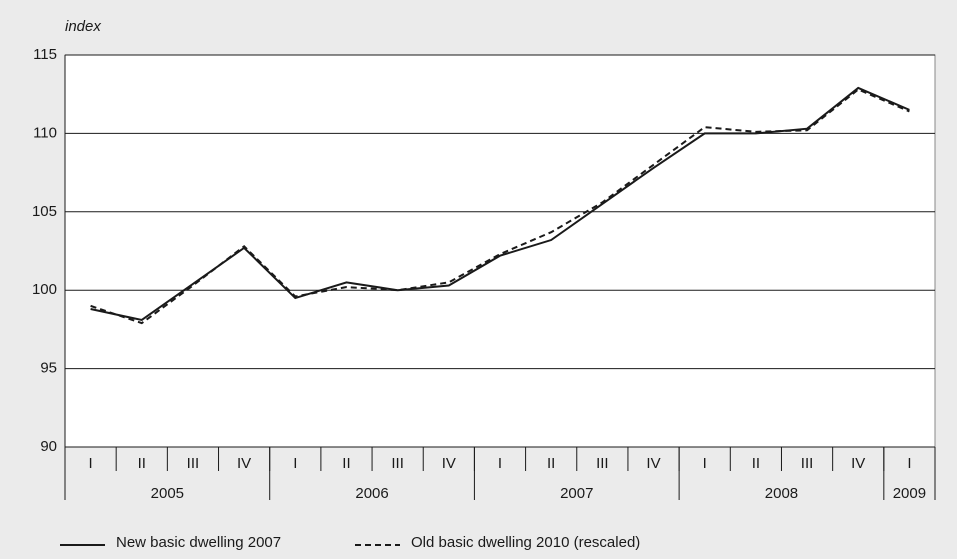  I want to click on y-tick-label: 110, so click(45, 132).